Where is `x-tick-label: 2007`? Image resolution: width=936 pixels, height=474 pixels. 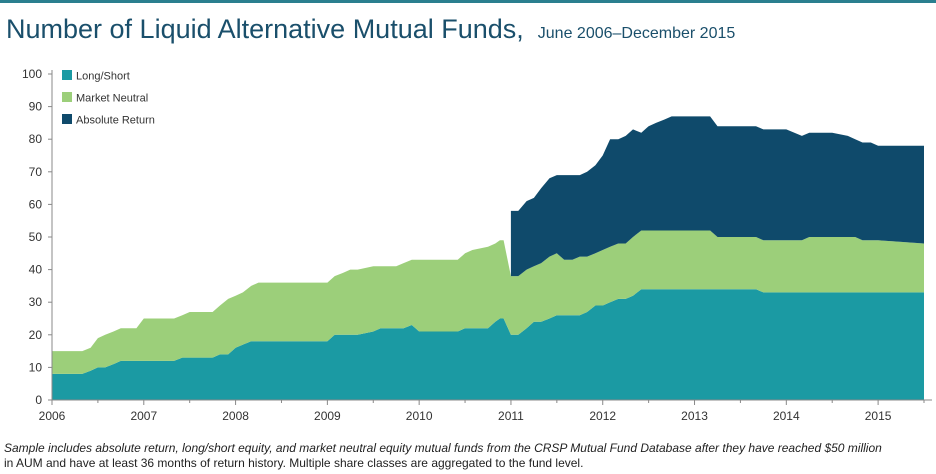
x-tick-label: 2007 is located at coordinates (143, 416).